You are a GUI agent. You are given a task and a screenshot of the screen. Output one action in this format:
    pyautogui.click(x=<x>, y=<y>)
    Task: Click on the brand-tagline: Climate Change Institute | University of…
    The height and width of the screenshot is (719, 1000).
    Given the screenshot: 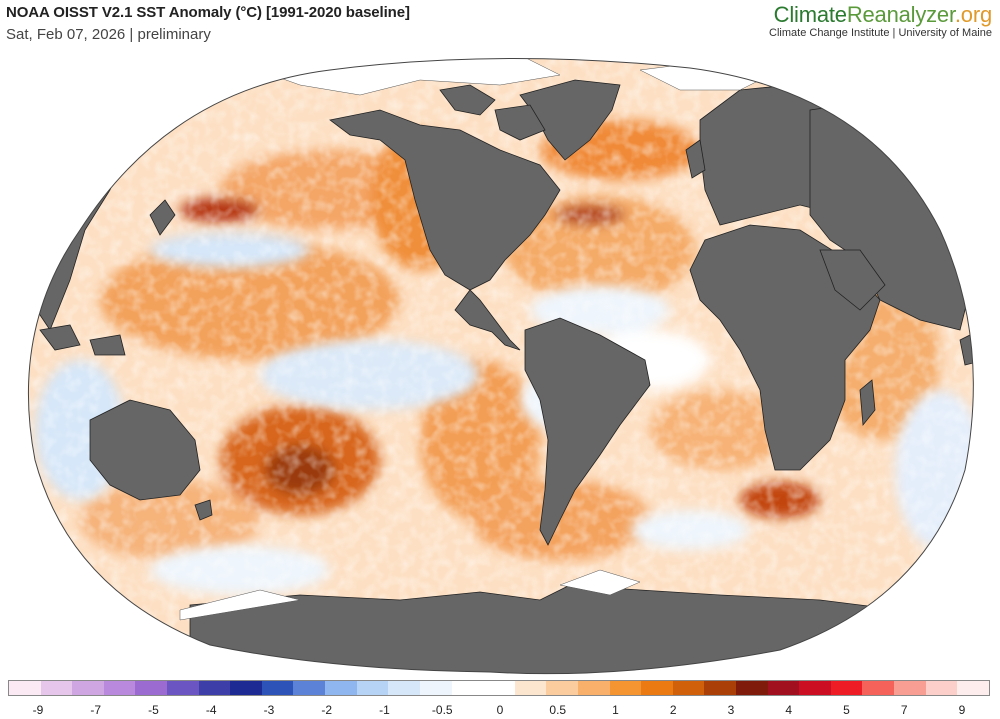 What is the action you would take?
    pyautogui.click(x=880, y=33)
    